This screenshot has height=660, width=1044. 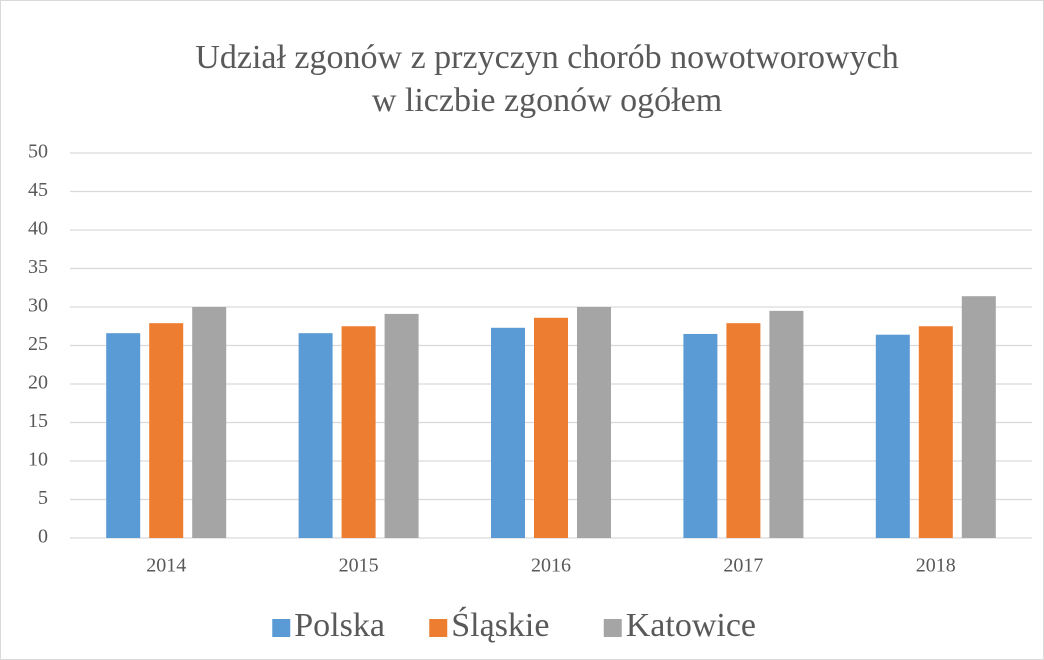 I want to click on y-tick-label: 5, so click(x=43, y=498).